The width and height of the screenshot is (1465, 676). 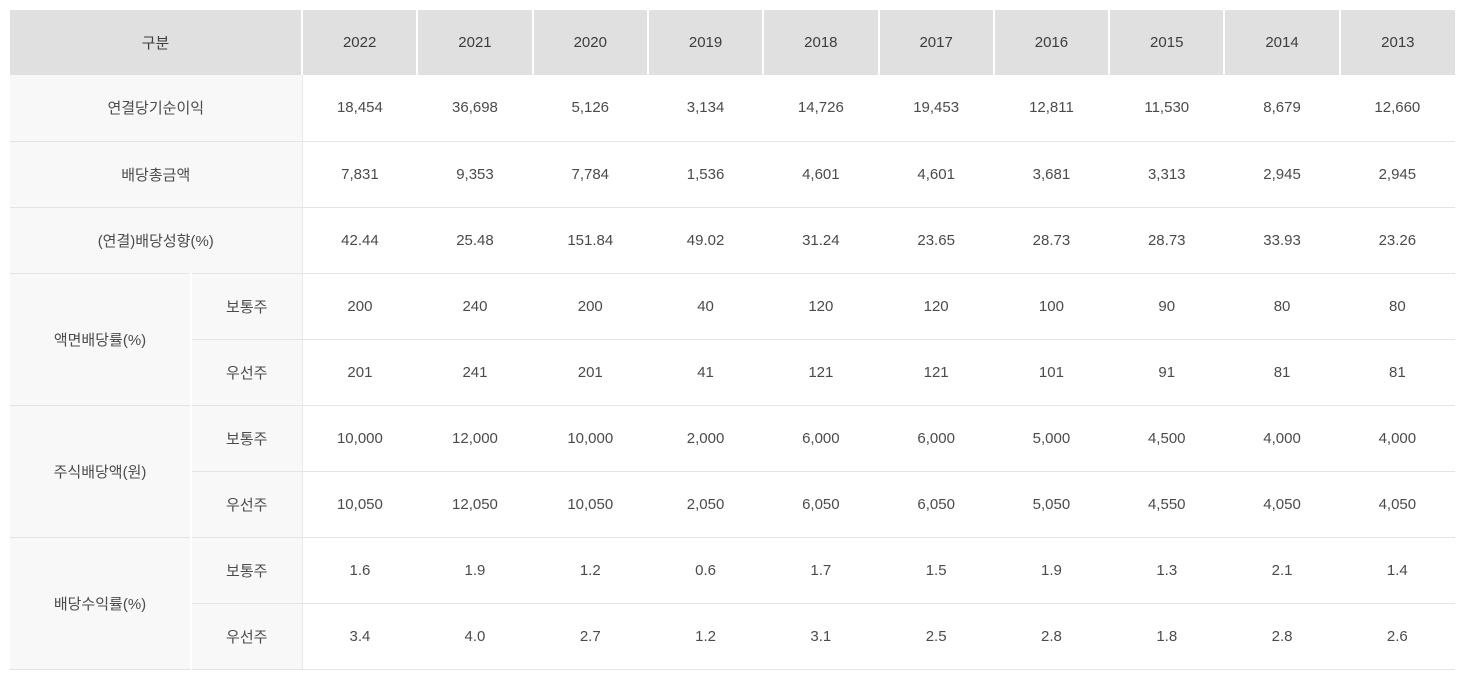 What do you see at coordinates (1051, 570) in the screenshot?
I see `value-cell: 1.9` at bounding box center [1051, 570].